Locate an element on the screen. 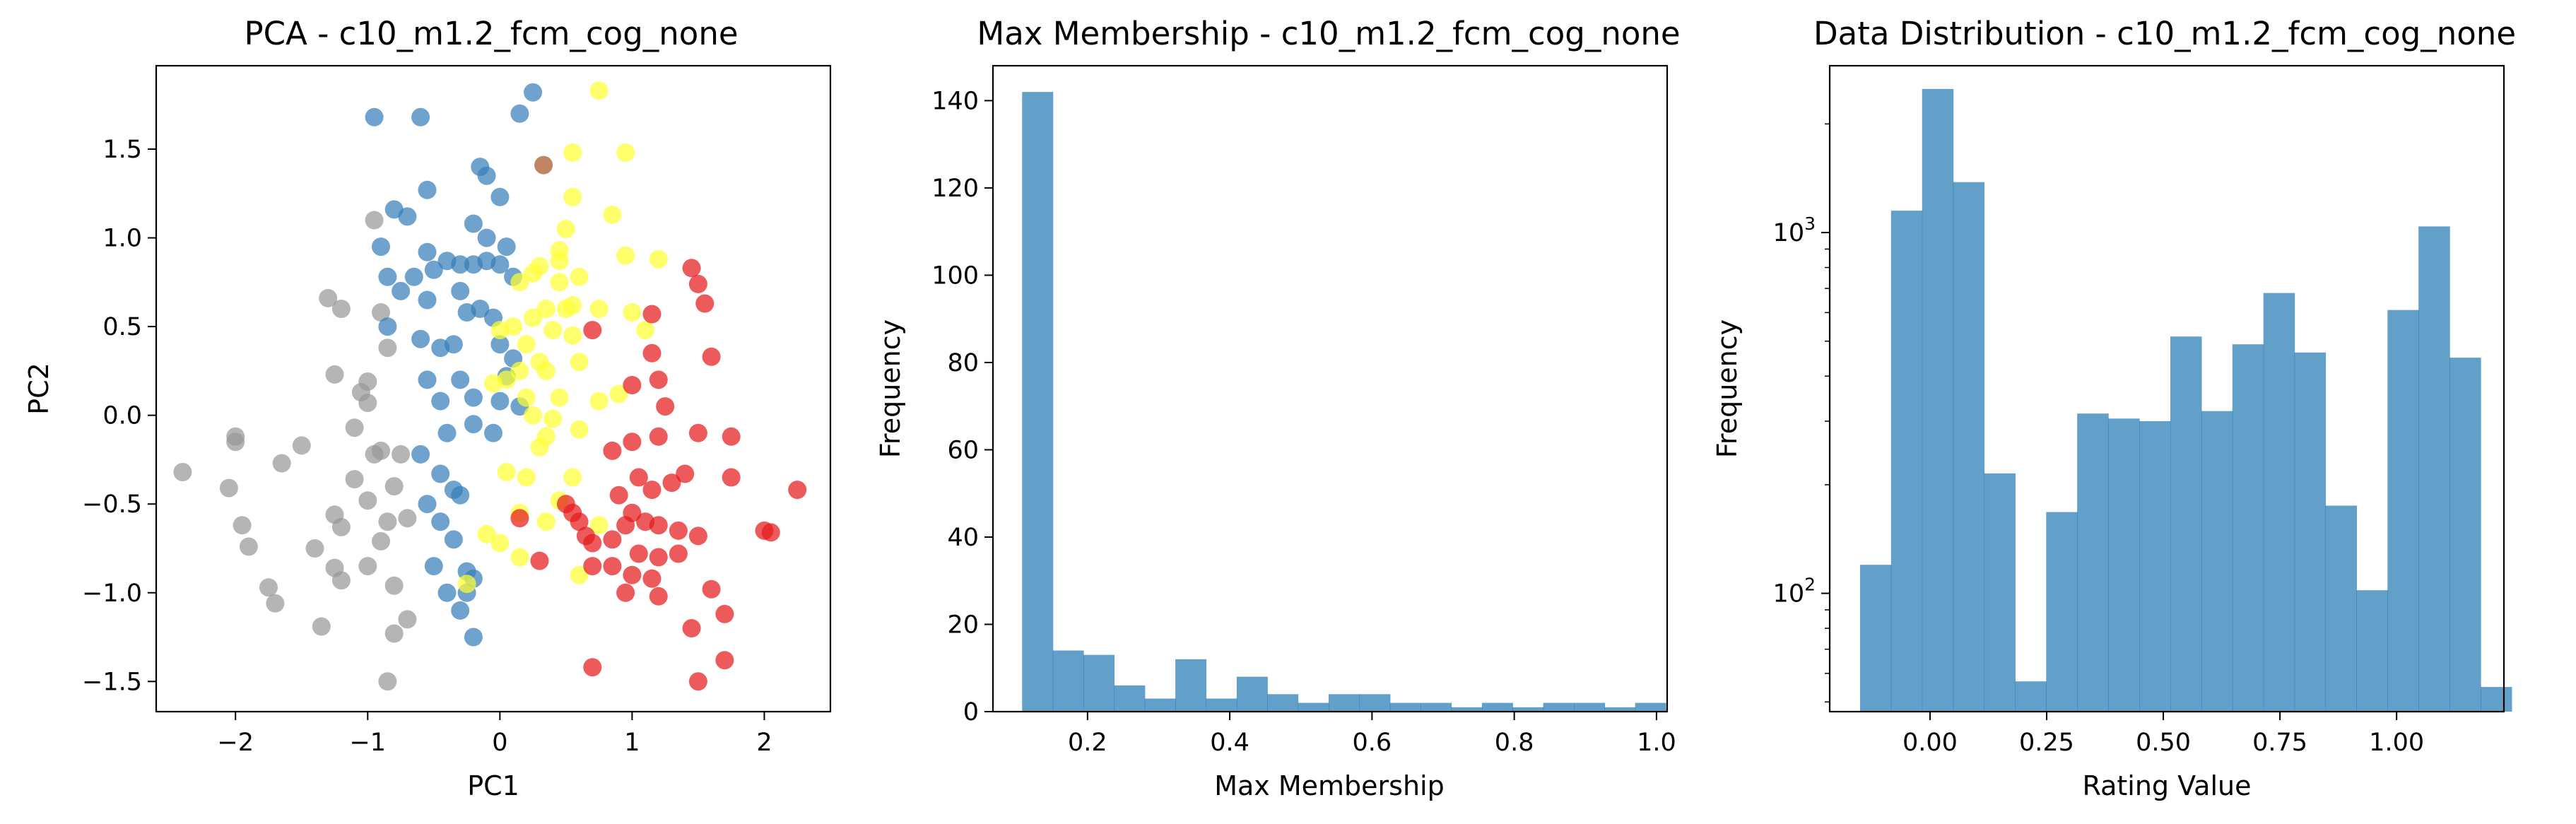 The height and width of the screenshot is (824, 2576). data-distribution-ylabel: Frequency is located at coordinates (1727, 388).